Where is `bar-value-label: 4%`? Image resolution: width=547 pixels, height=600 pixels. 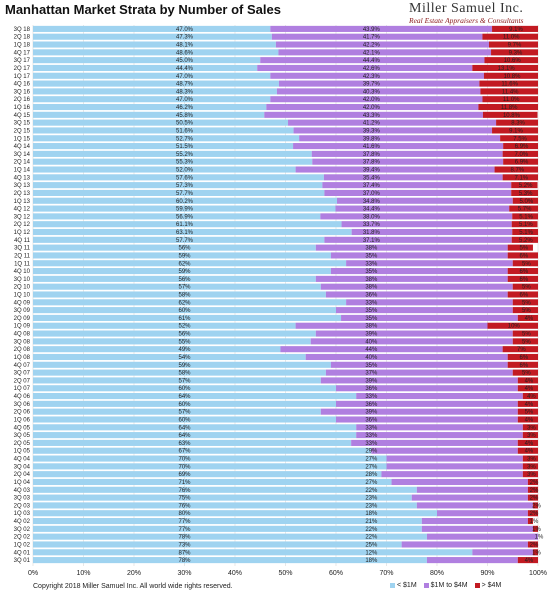 bar-value-label: 4% is located at coordinates (529, 405).